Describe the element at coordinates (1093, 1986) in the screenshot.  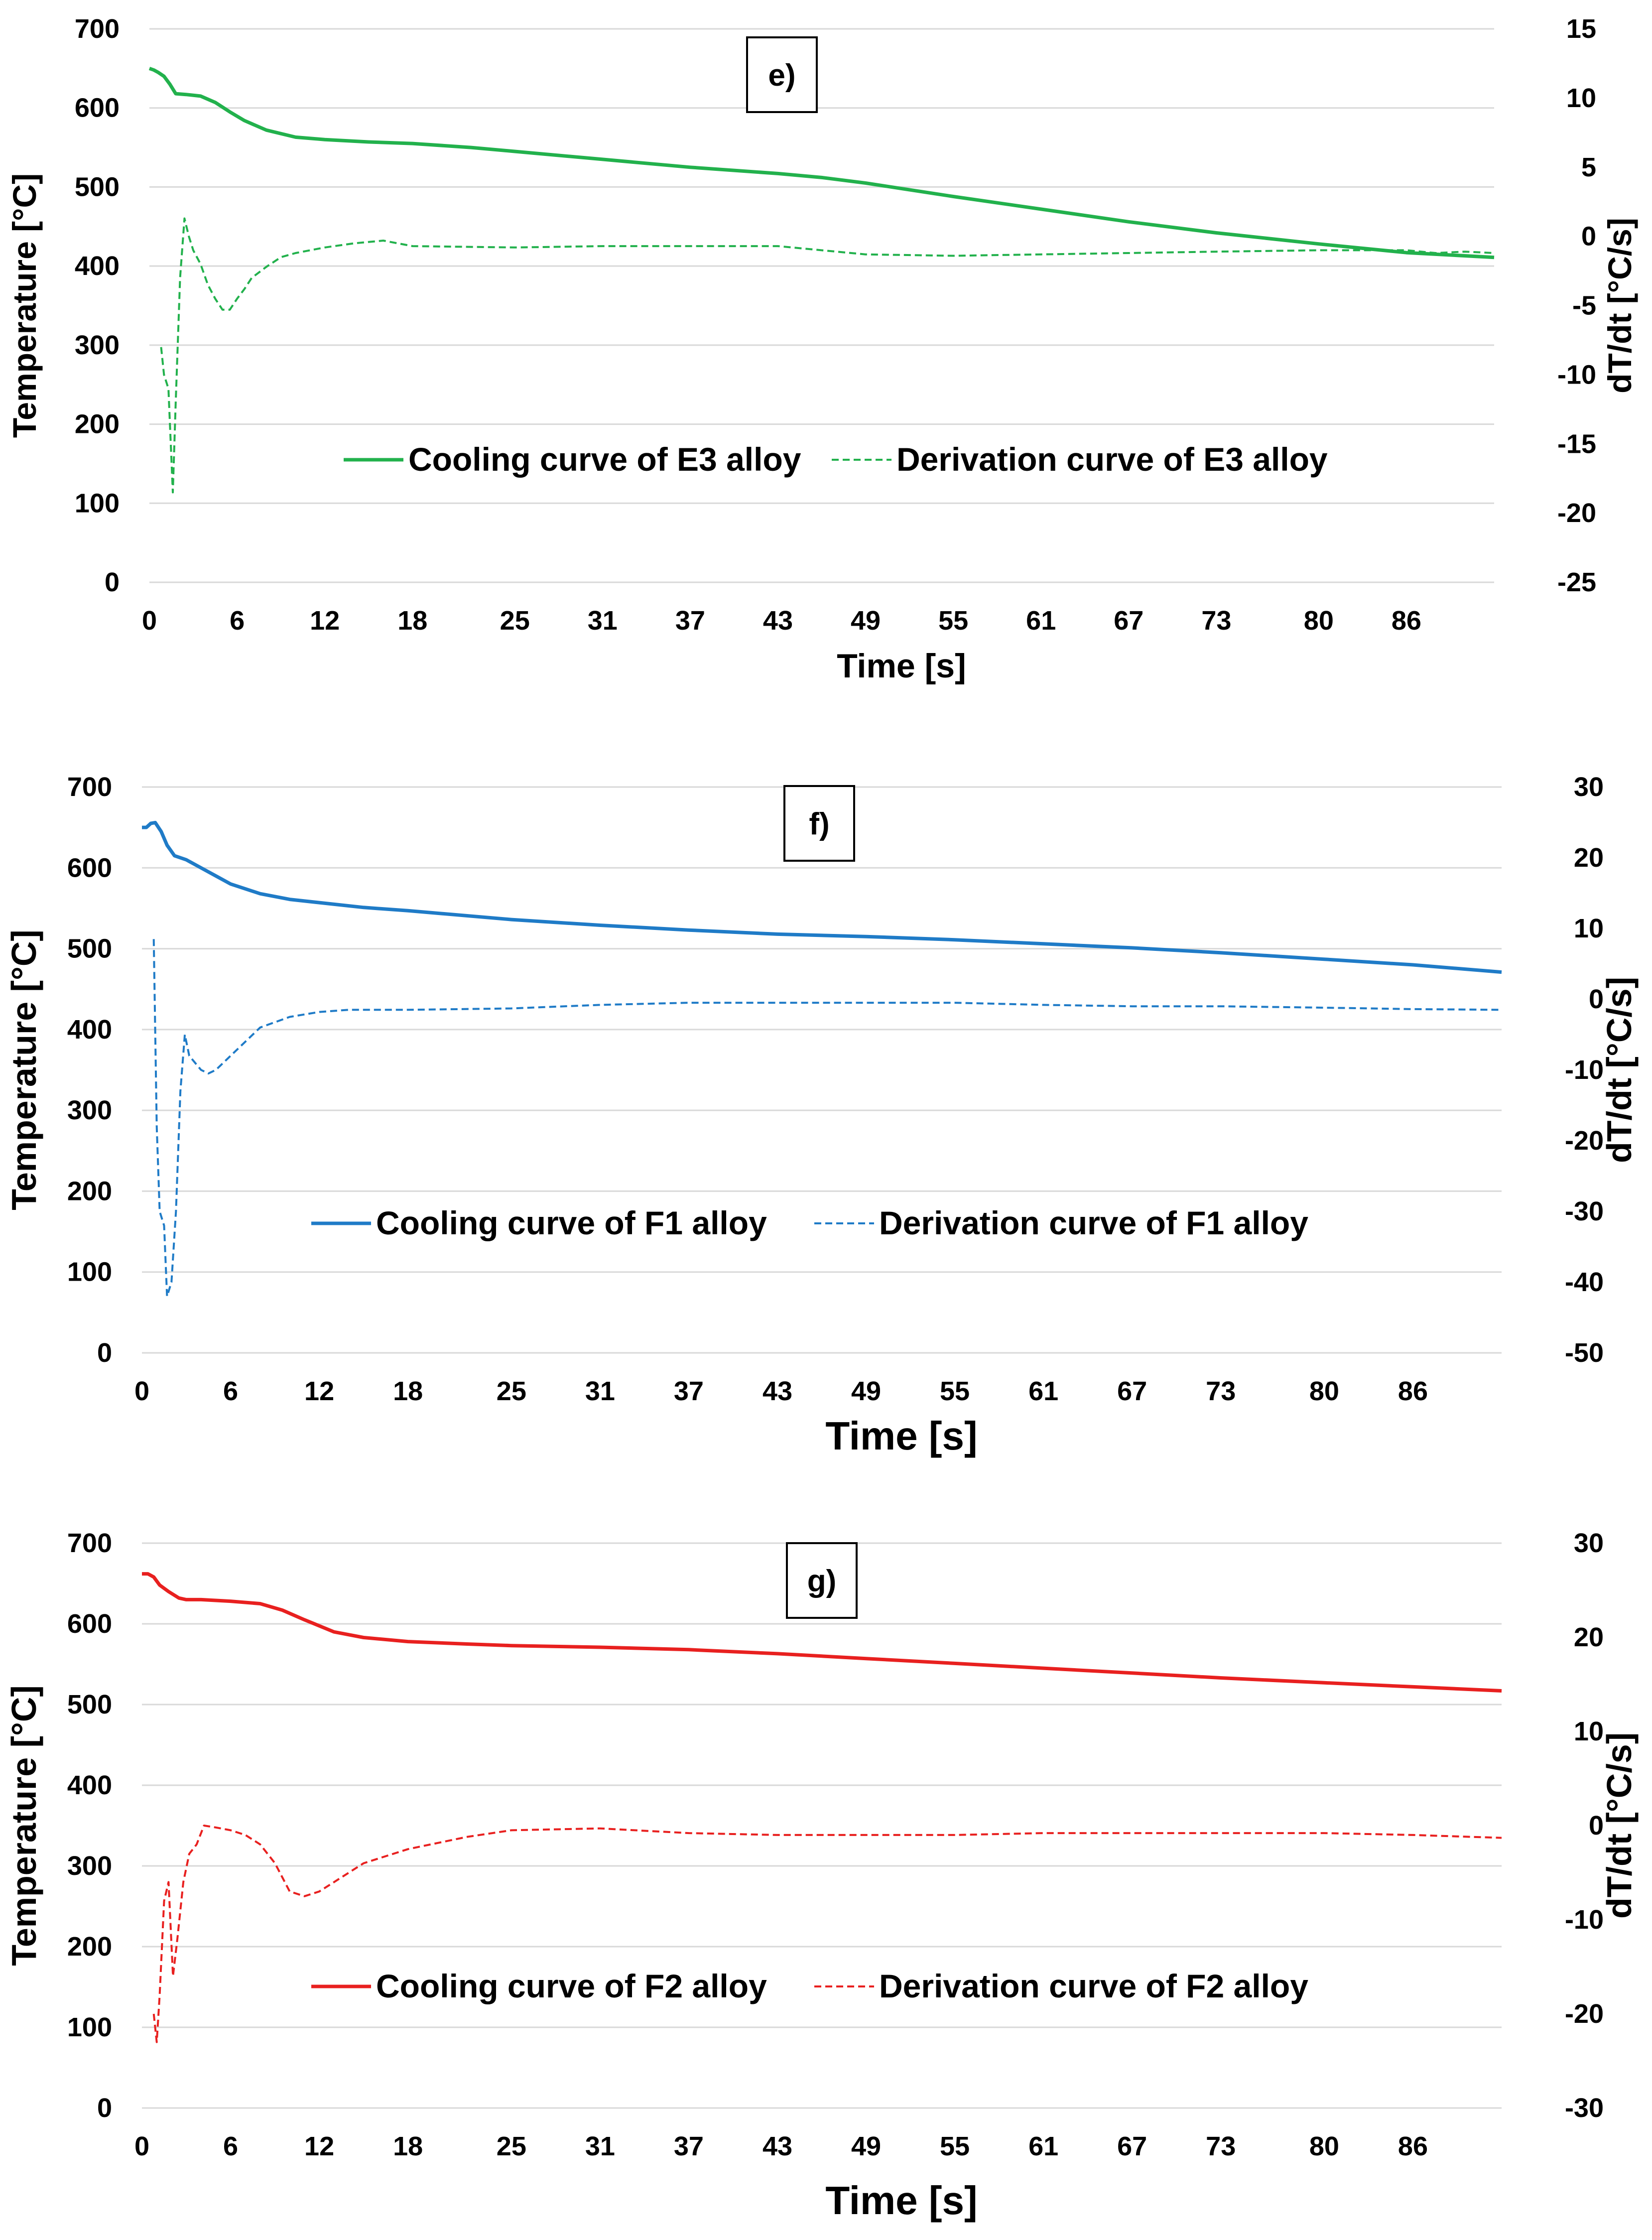
I see `legend-label: Derivation curve of F2 alloy` at that location.